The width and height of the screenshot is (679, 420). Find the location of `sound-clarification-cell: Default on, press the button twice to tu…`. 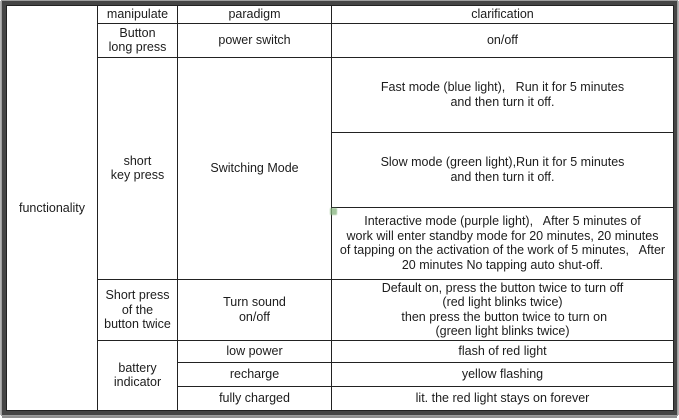

sound-clarification-cell: Default on, press the button twice to tu… is located at coordinates (502, 309).